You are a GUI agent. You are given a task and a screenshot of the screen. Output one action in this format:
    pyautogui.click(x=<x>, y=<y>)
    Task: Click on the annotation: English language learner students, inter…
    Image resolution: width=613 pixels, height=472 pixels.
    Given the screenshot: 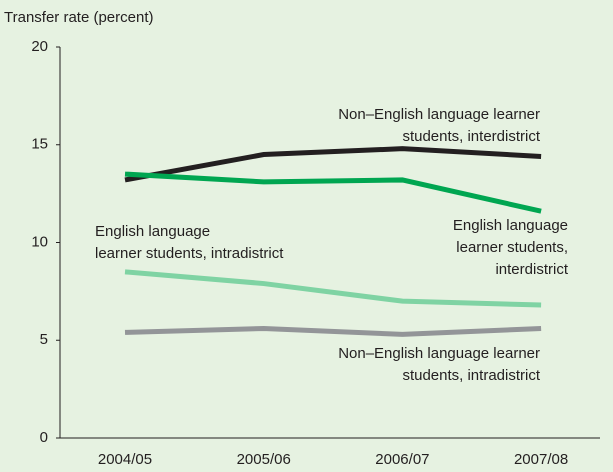 What is the action you would take?
    pyautogui.click(x=510, y=247)
    